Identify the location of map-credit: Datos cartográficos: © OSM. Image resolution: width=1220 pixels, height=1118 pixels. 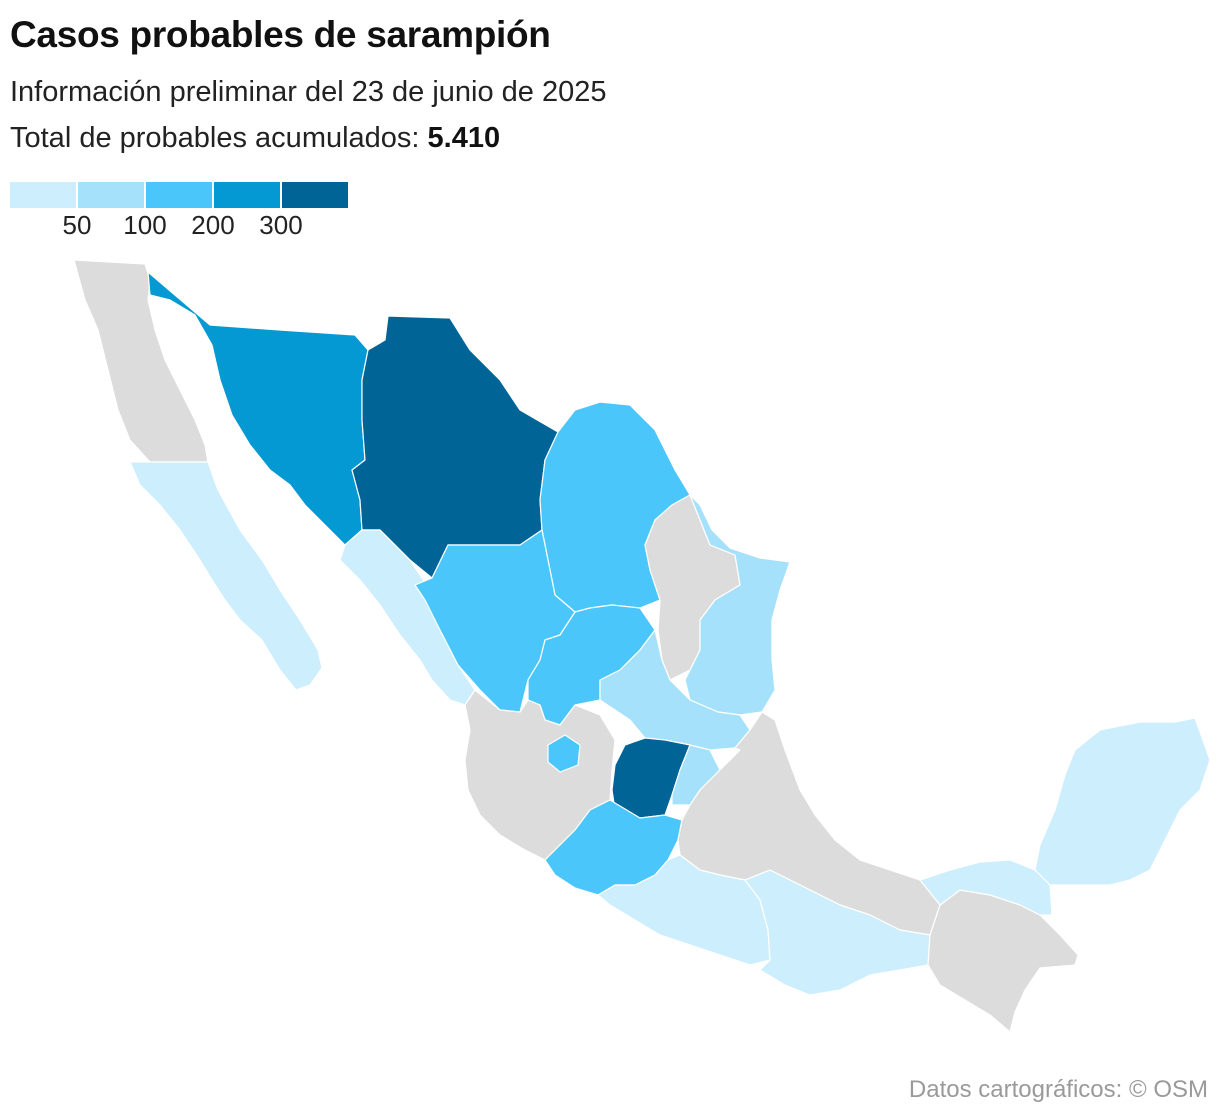
(1058, 1089).